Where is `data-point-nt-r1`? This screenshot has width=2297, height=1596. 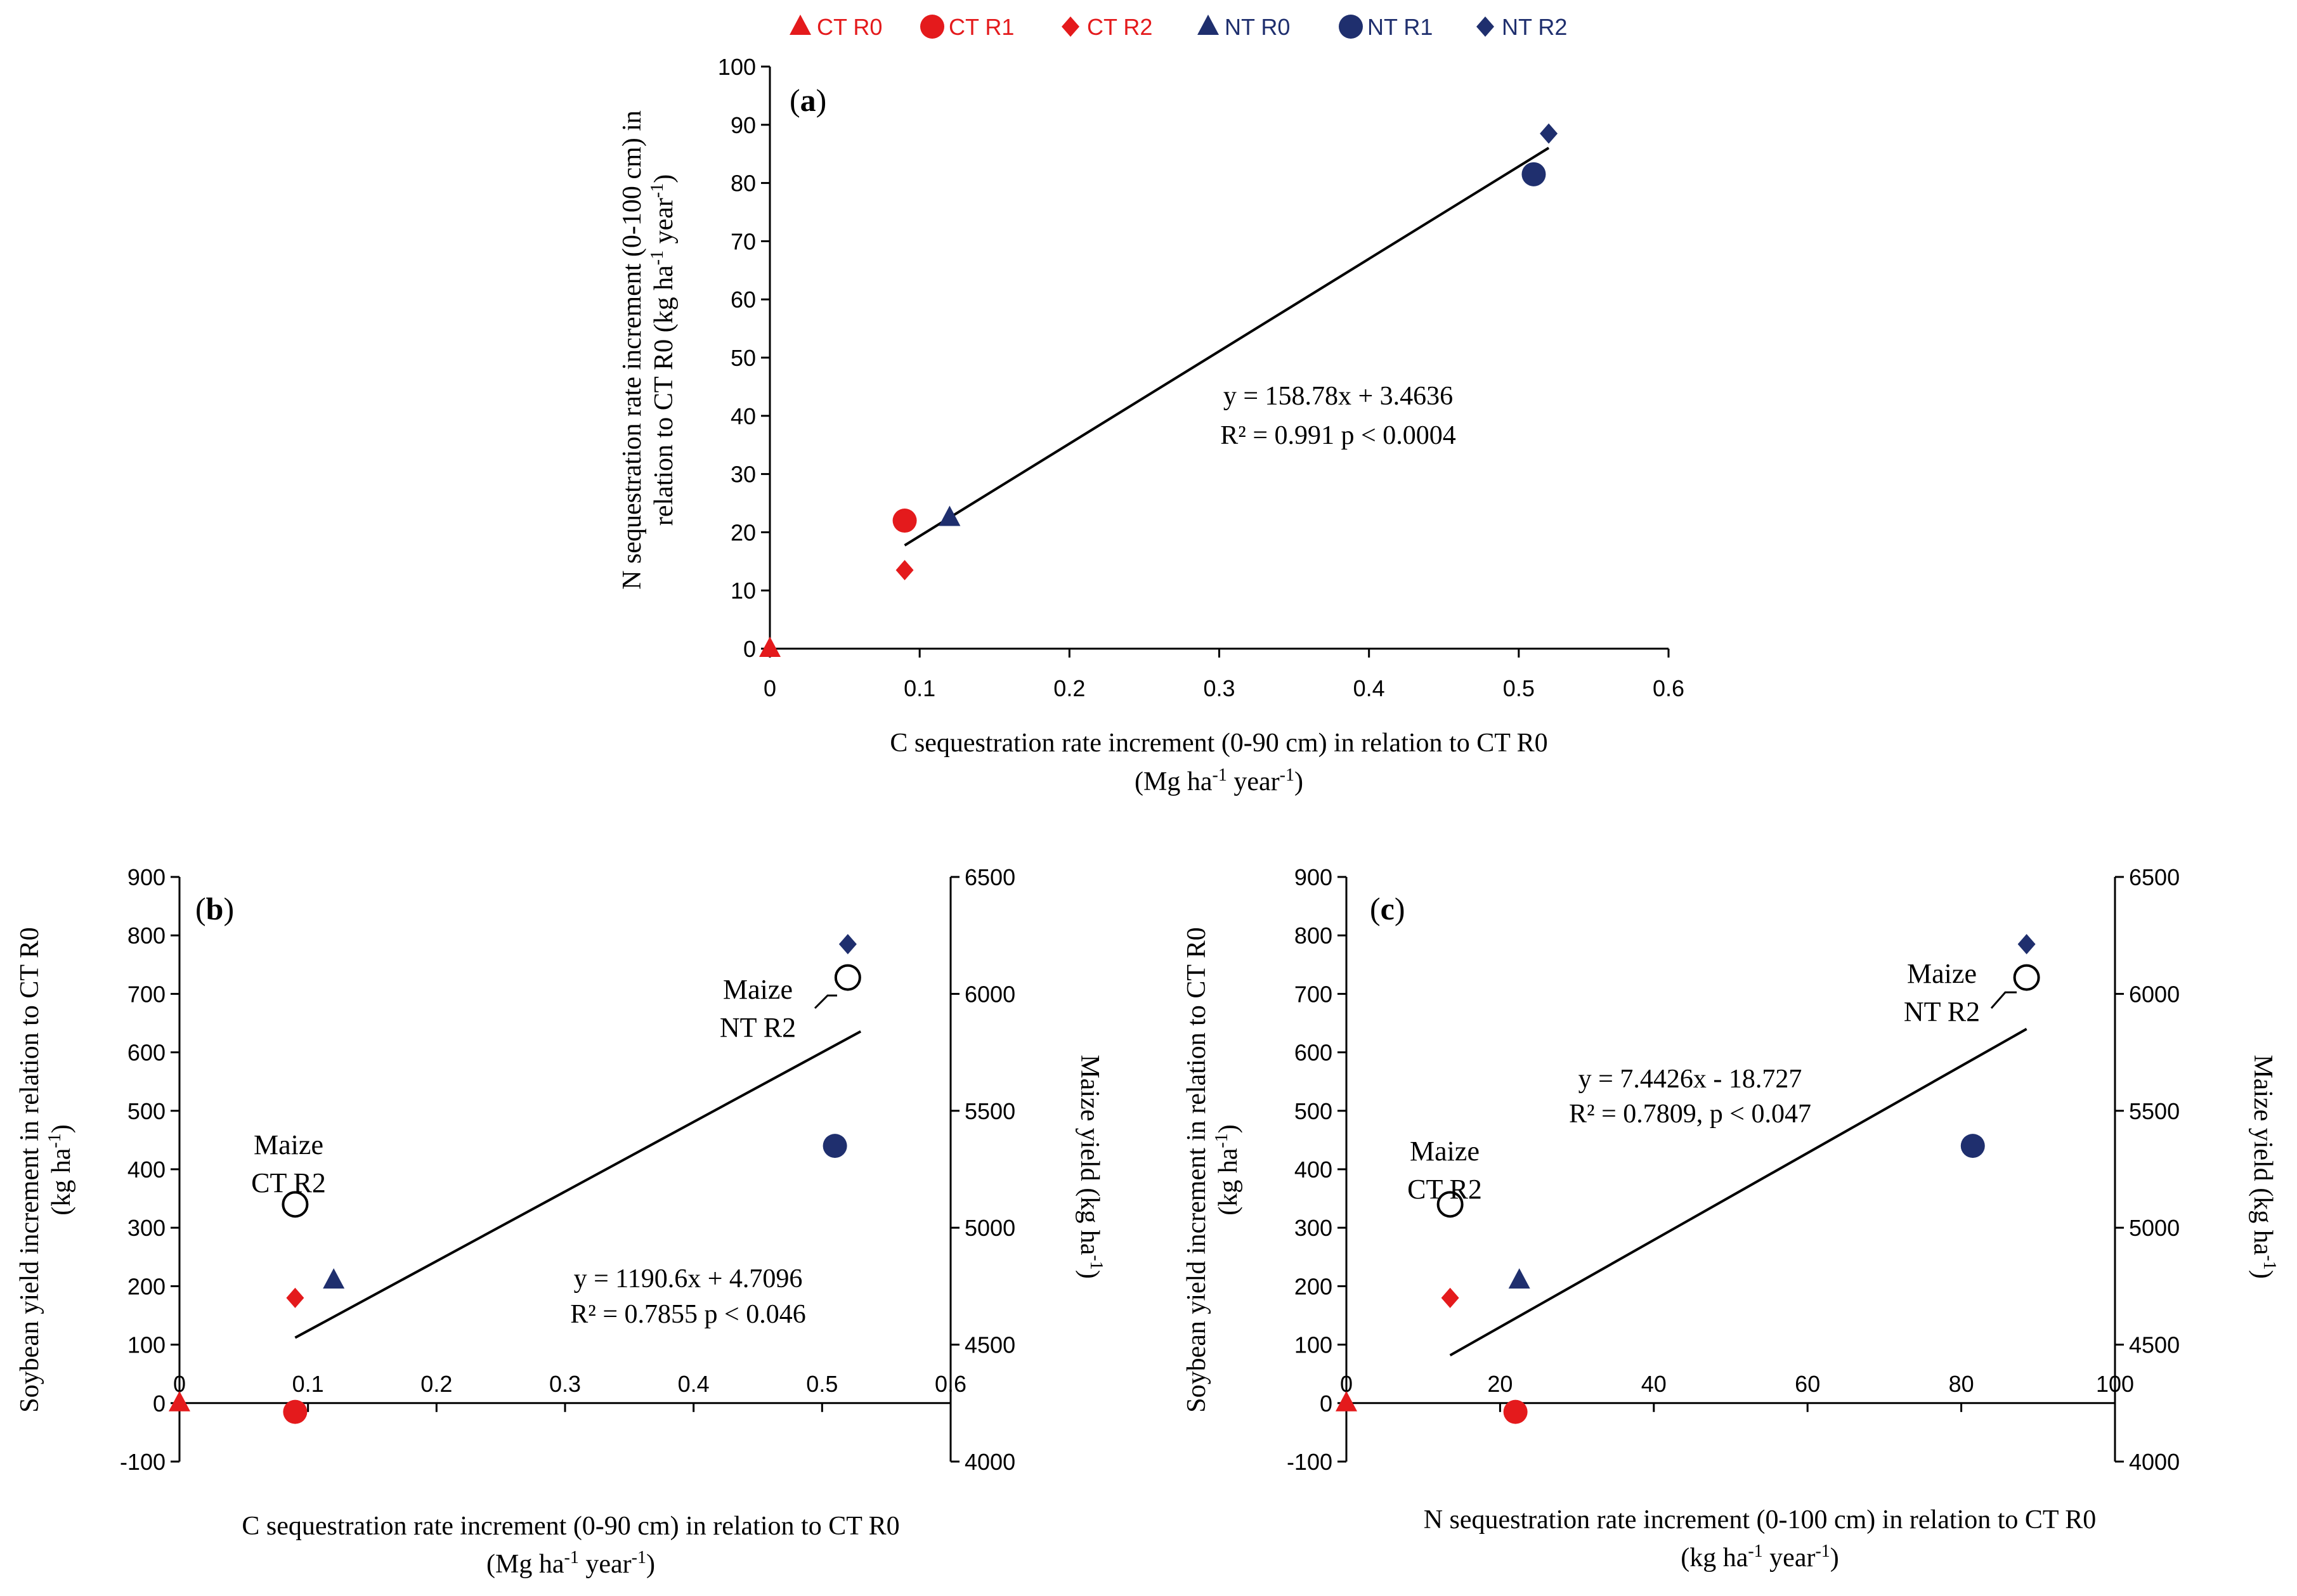
data-point-nt-r1 is located at coordinates (1972, 1146).